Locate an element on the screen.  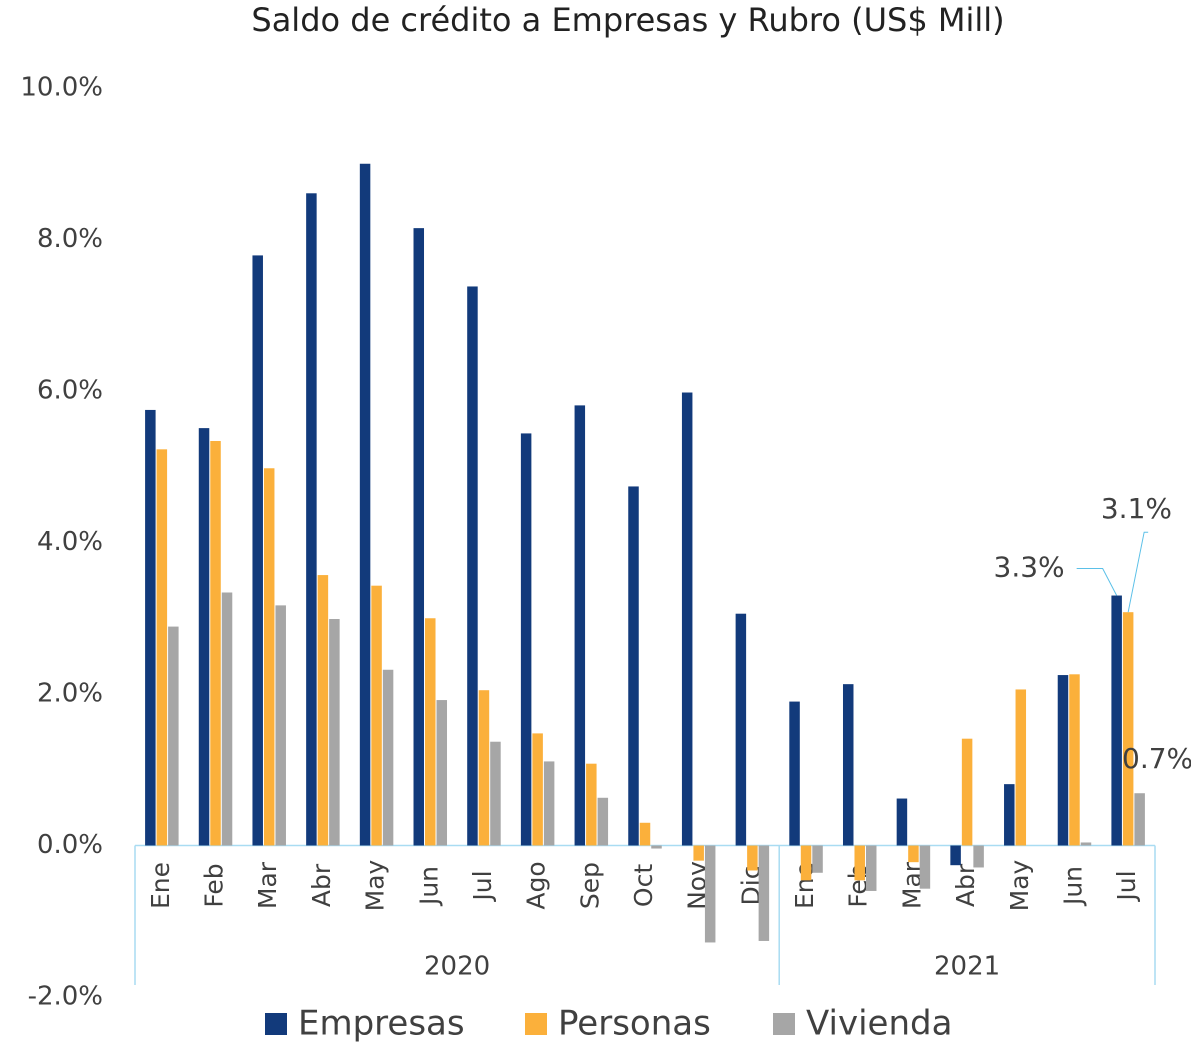
y-tick-label: 6.0% is located at coordinates (70, 391).